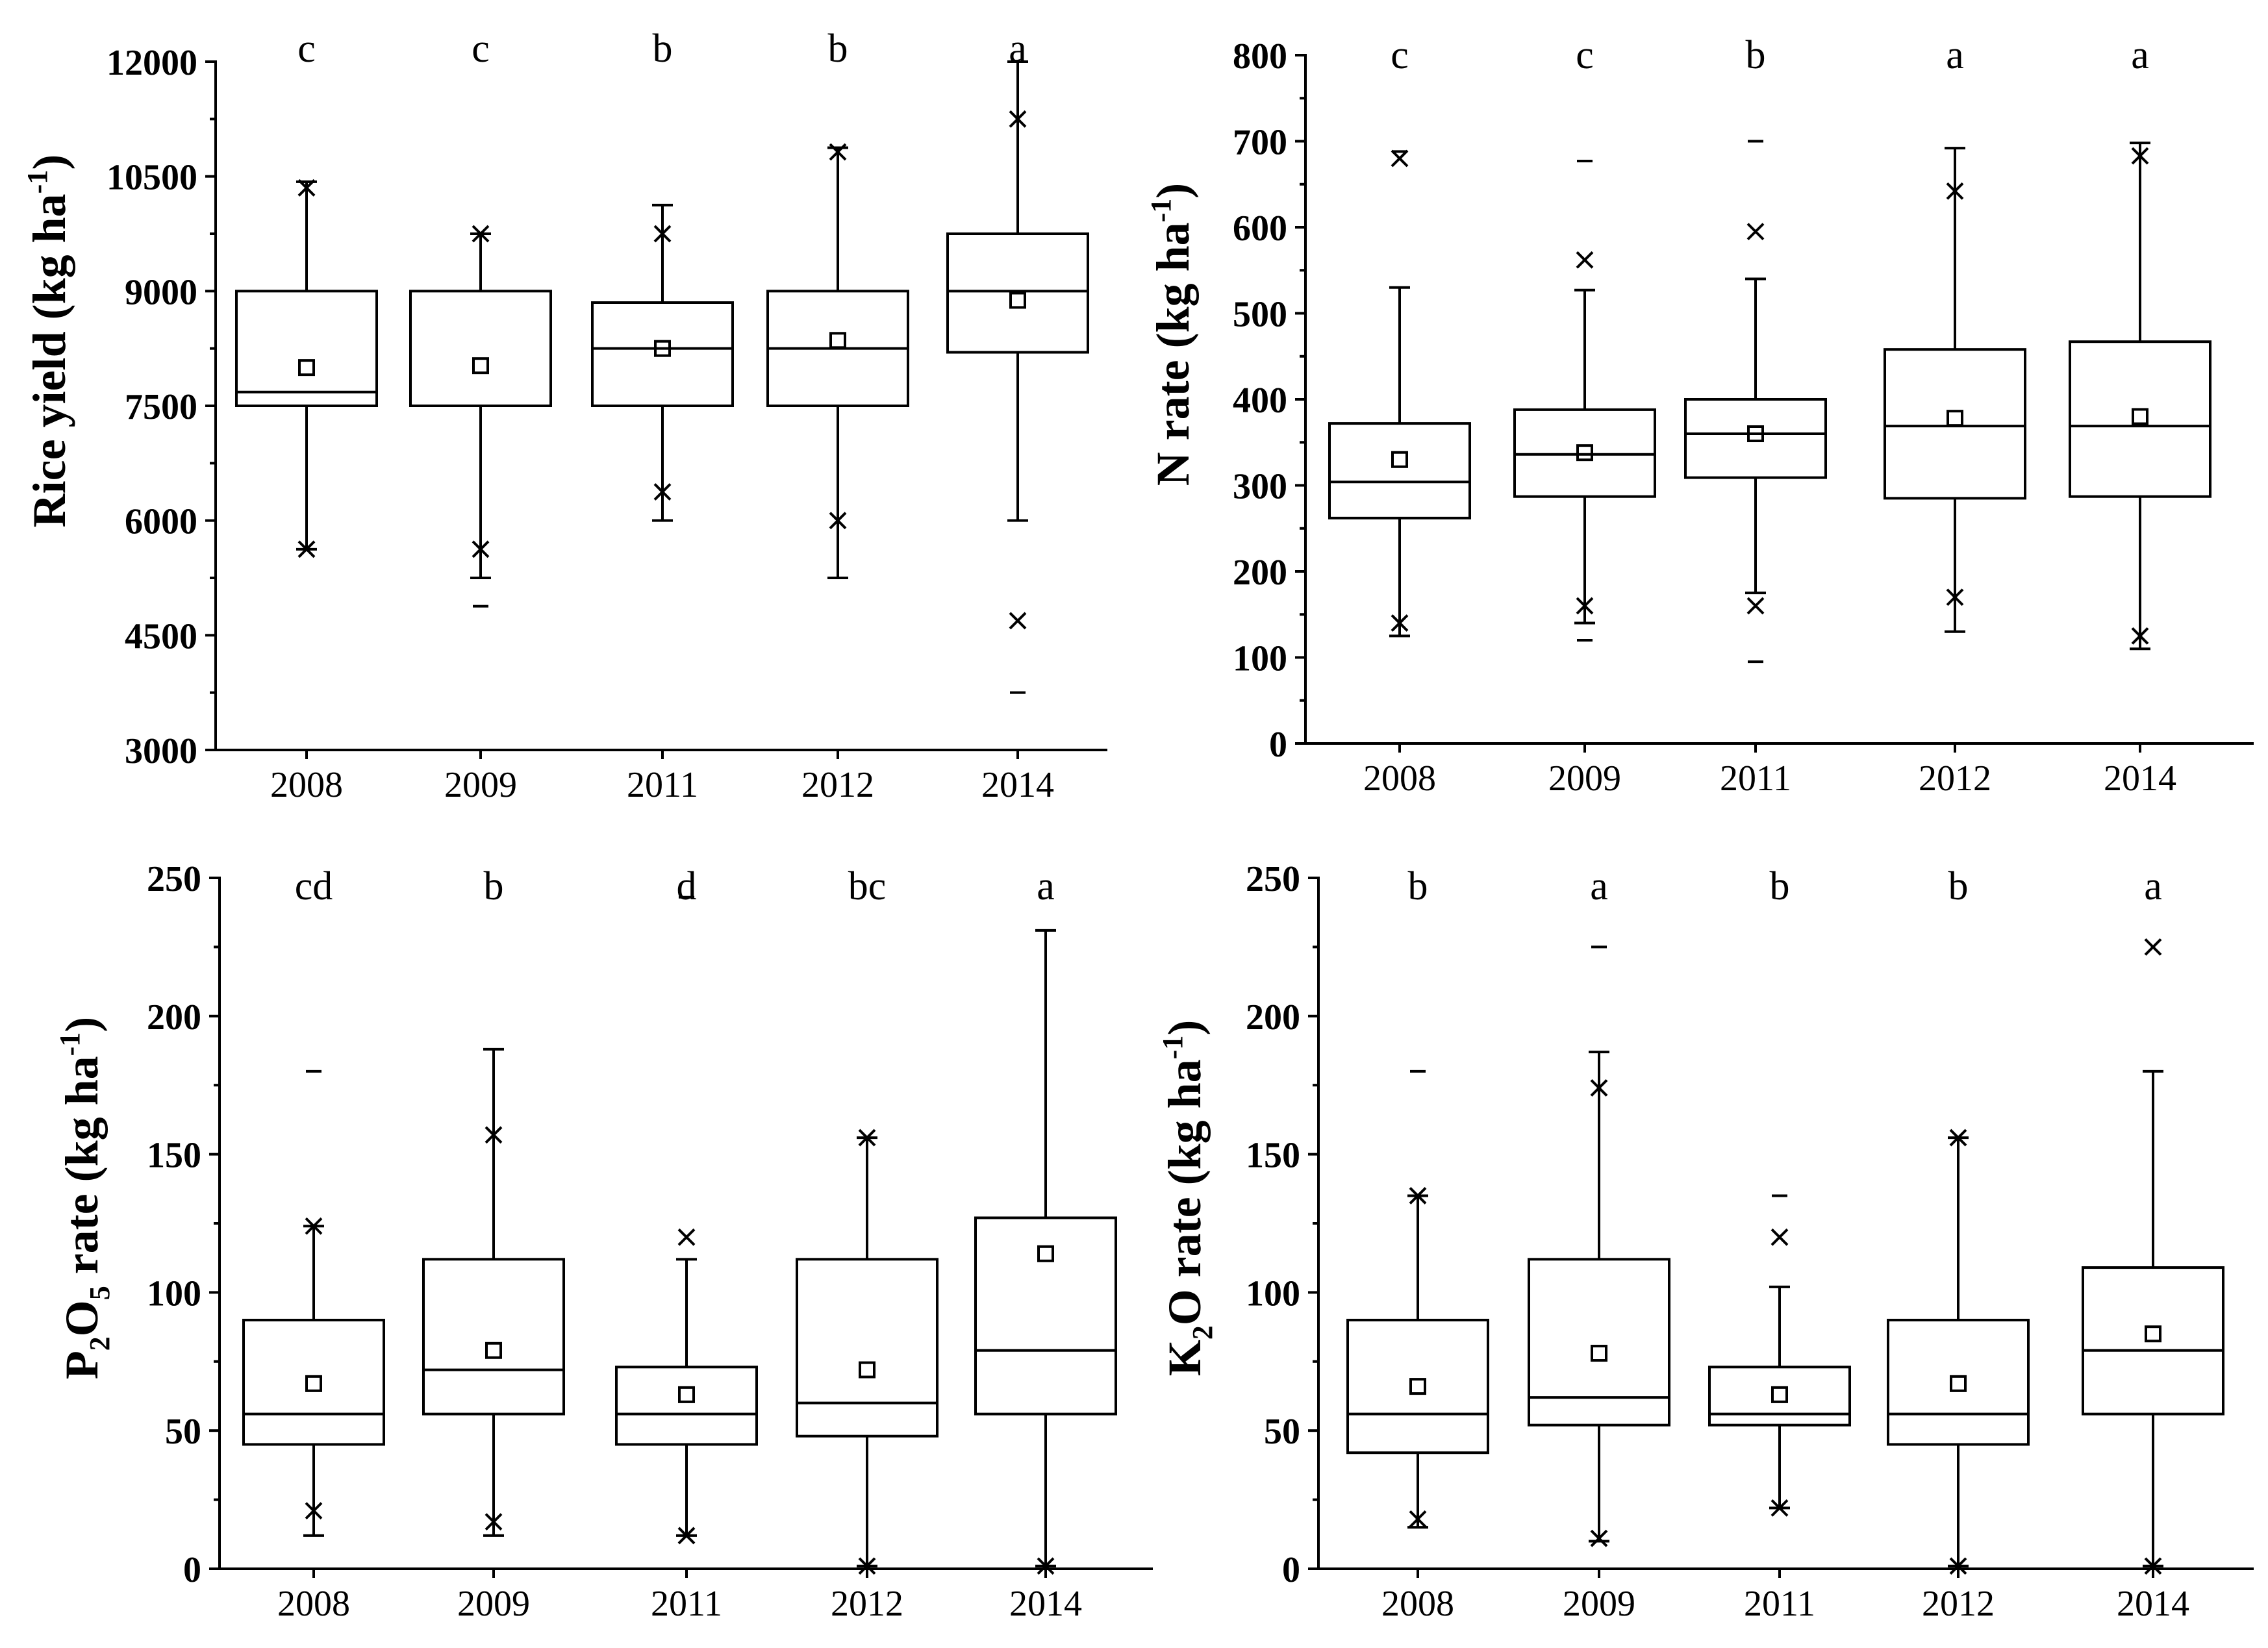 The width and height of the screenshot is (2268, 1648). What do you see at coordinates (687, 886) in the screenshot?
I see `significance-letter: d` at bounding box center [687, 886].